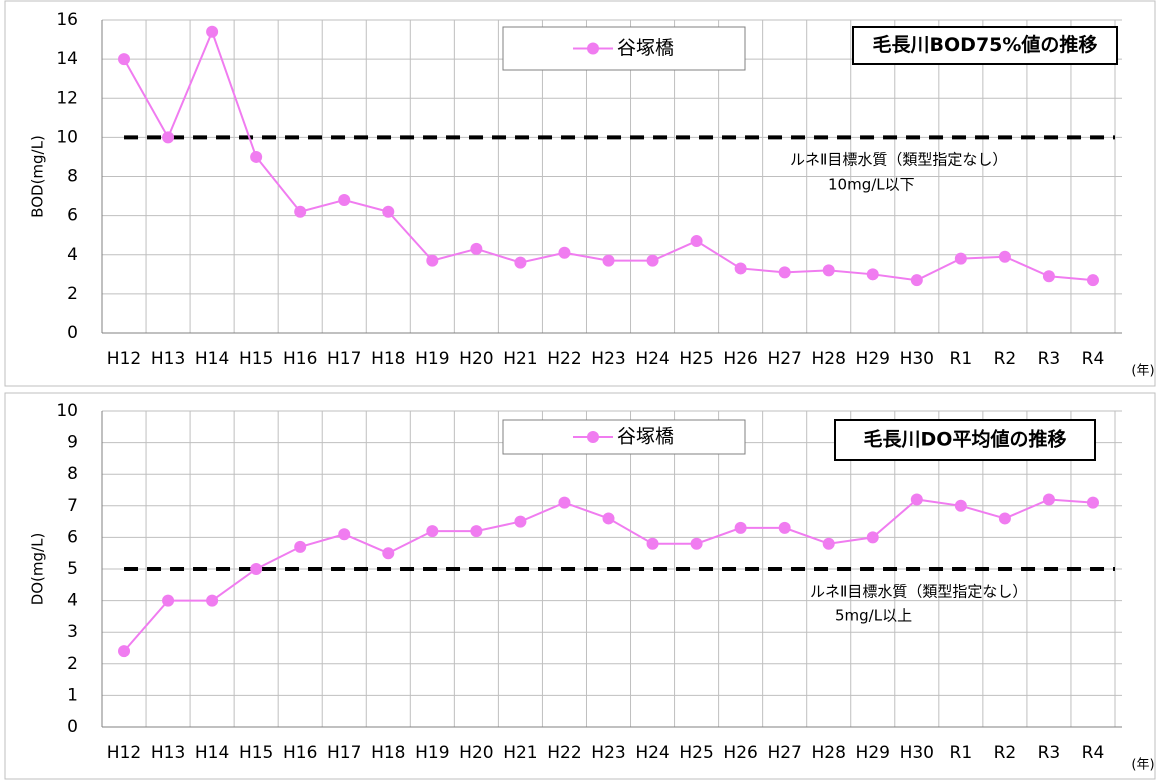  What do you see at coordinates (645, 48) in the screenshot?
I see `legend-label: 谷塚橋` at bounding box center [645, 48].